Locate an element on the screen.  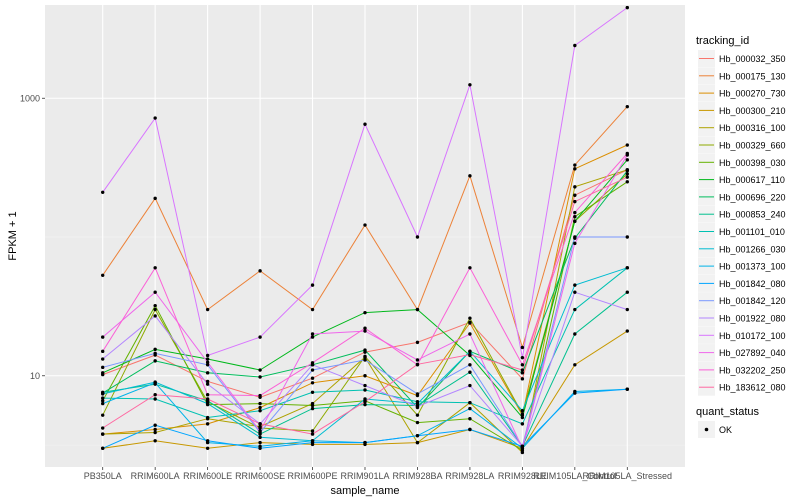
legend-label: Hb_001842_080 is located at coordinates (752, 284).